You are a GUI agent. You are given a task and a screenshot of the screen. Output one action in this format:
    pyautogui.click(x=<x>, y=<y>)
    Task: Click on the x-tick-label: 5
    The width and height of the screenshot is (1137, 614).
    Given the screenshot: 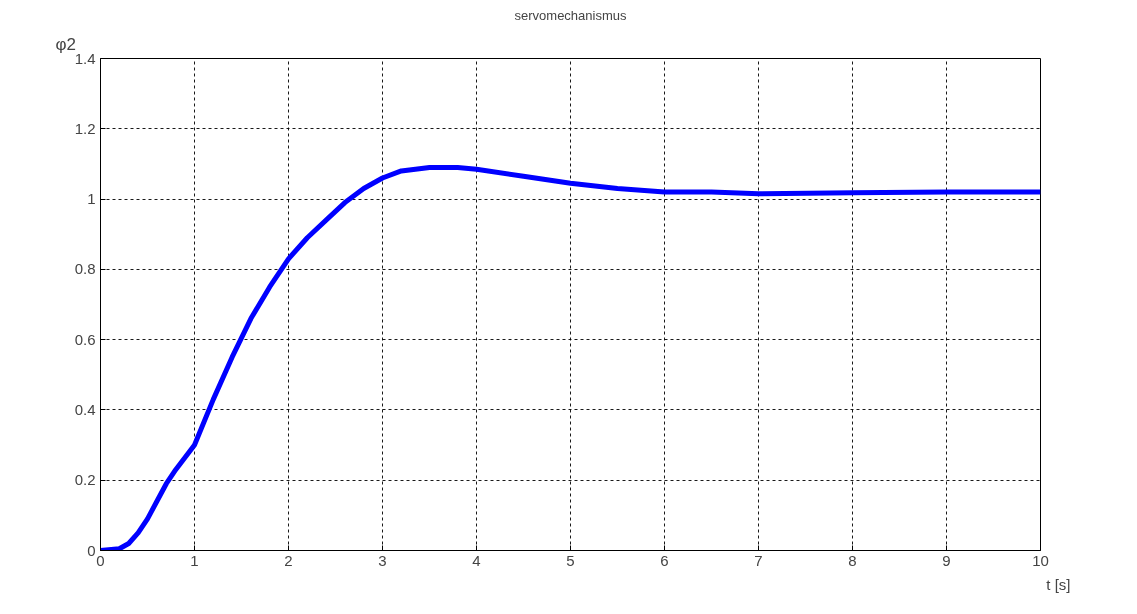 What is the action you would take?
    pyautogui.click(x=570, y=560)
    